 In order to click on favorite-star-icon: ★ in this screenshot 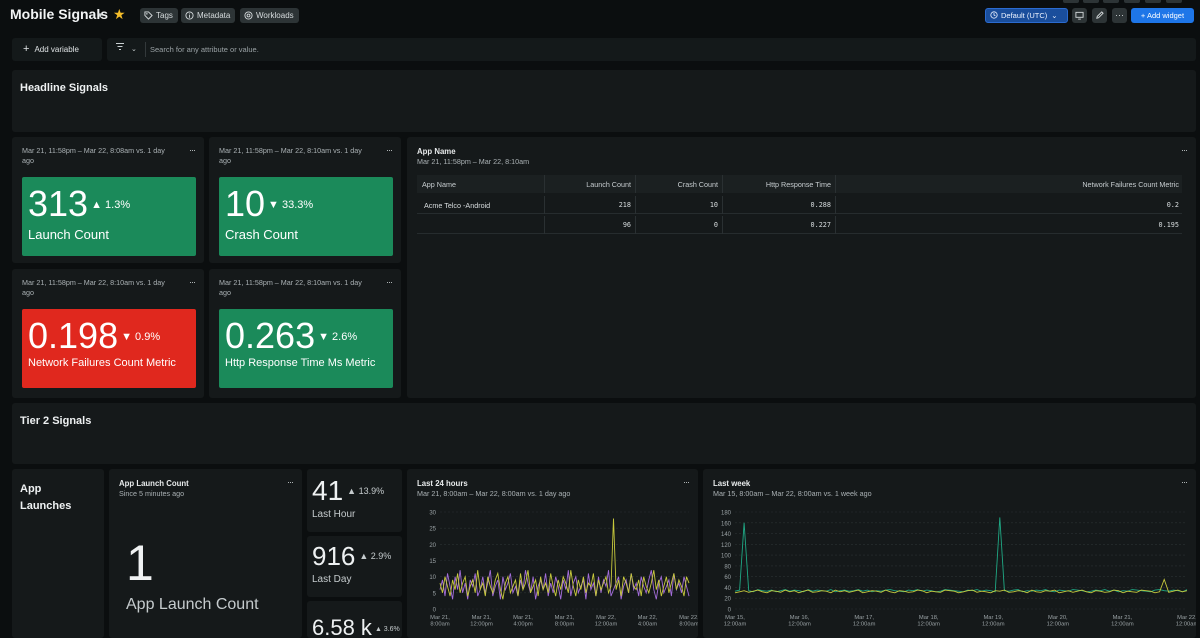, I will do `click(119, 14)`.